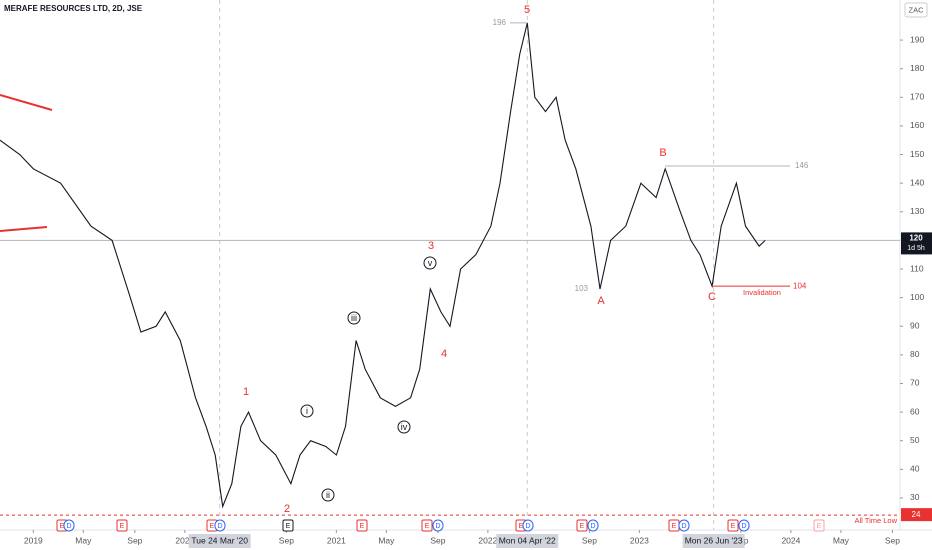 The height and width of the screenshot is (550, 932). Describe the element at coordinates (915, 497) in the screenshot. I see `y-tick-label: 30` at that location.